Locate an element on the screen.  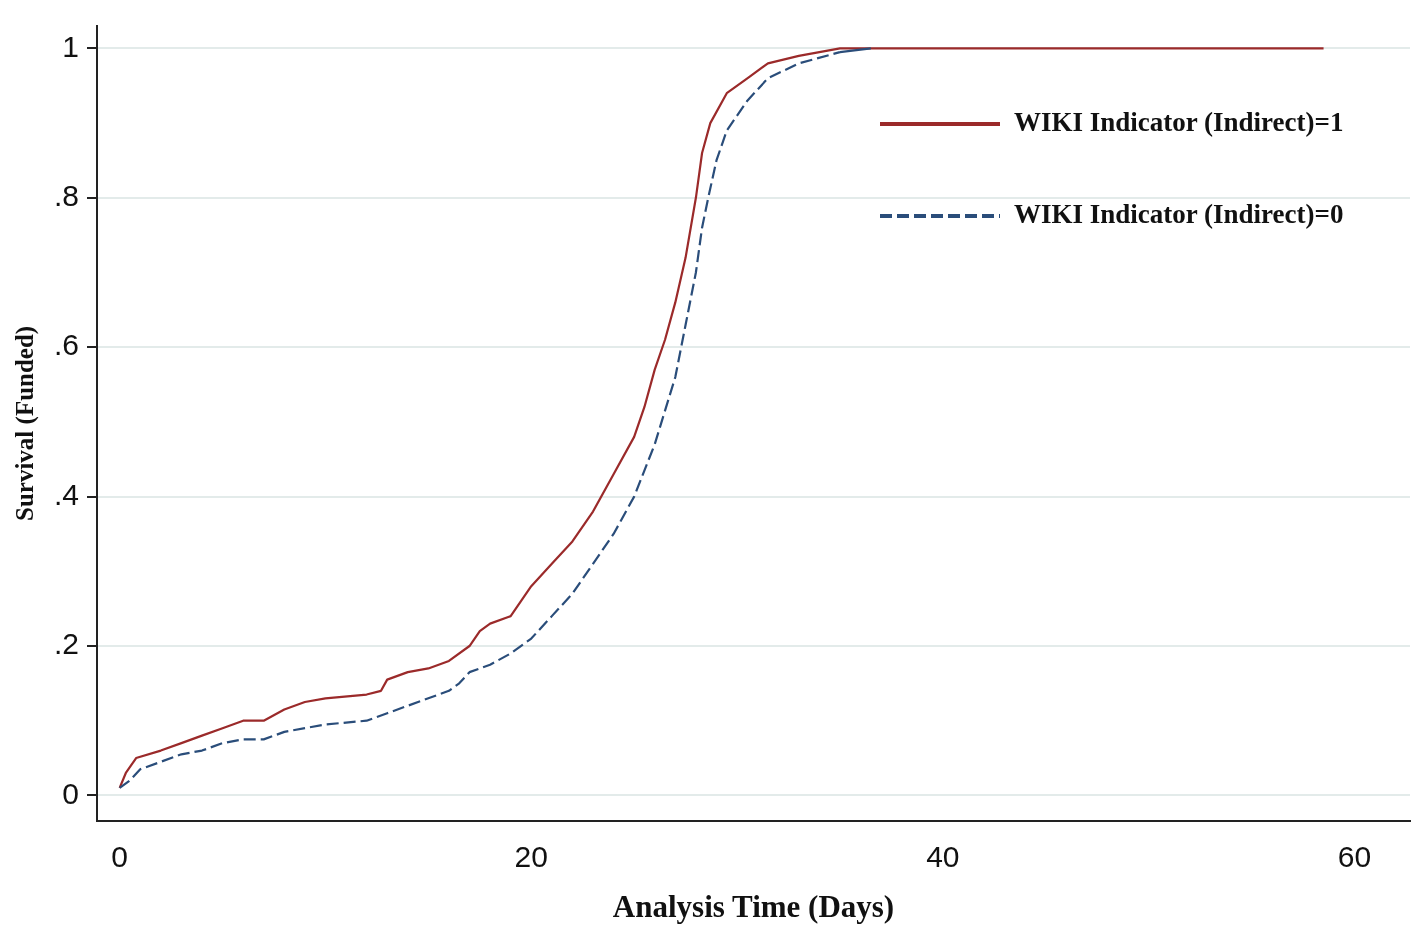
y-tick-label: .4 is located at coordinates (66, 494).